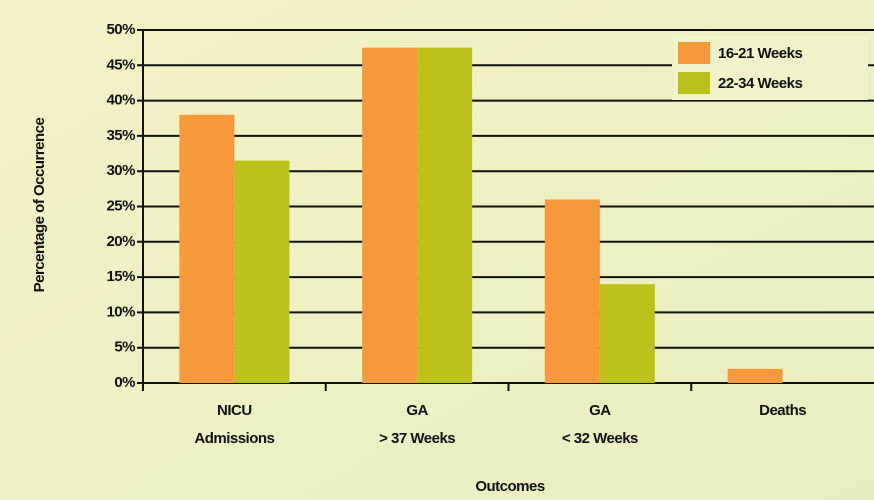 This screenshot has width=874, height=500. What do you see at coordinates (234, 438) in the screenshot?
I see `x-tick-label: Admissions` at bounding box center [234, 438].